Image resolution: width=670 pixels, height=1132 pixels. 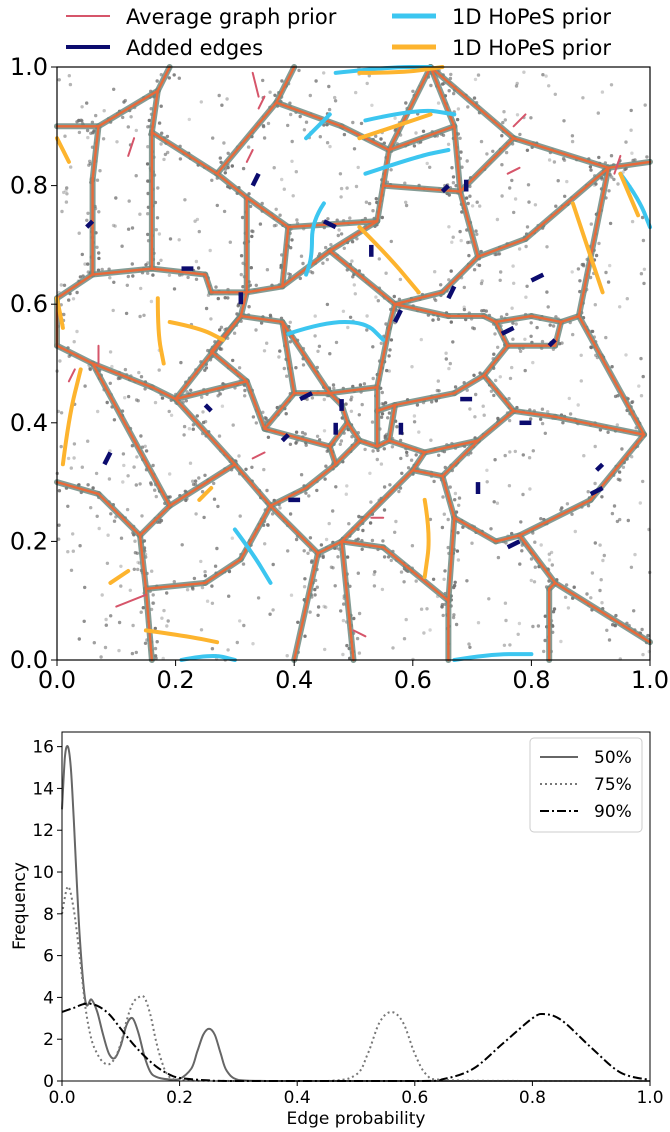 I want to click on legend-label: 1D HoPeS prior, so click(x=531, y=48).